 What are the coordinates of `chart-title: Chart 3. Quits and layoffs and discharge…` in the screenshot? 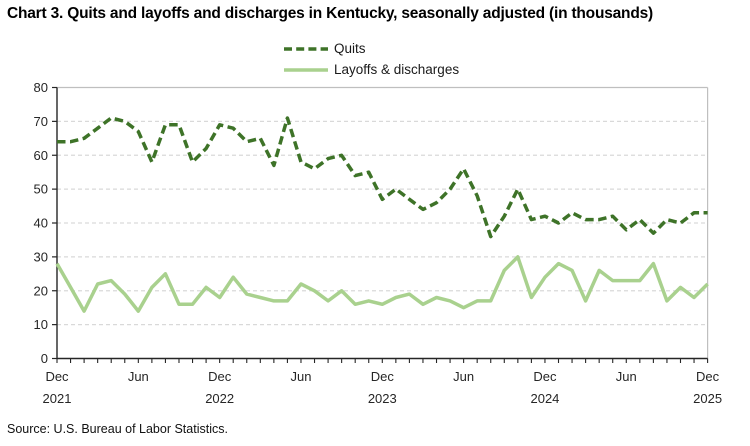 It's located at (330, 13).